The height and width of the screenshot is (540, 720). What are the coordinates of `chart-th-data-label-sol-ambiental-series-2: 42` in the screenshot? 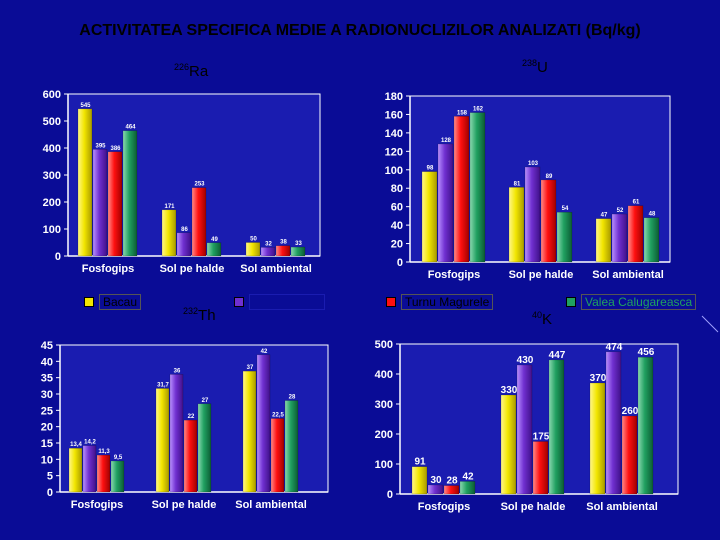 It's located at (264, 352).